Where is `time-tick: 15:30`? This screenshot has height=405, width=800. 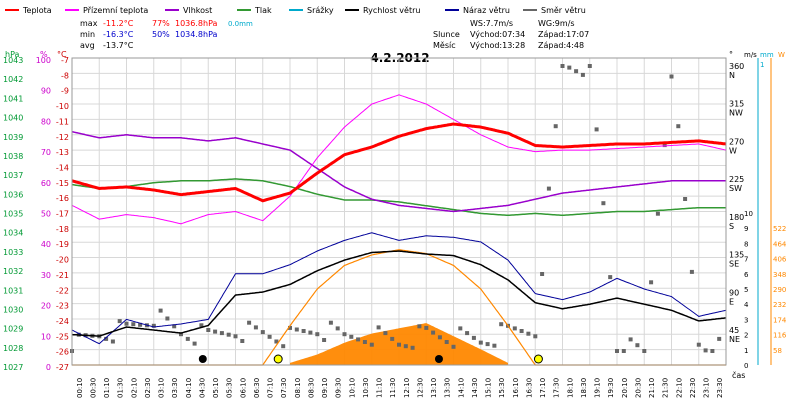 time-tick: 15:30 is located at coordinates (502, 388).